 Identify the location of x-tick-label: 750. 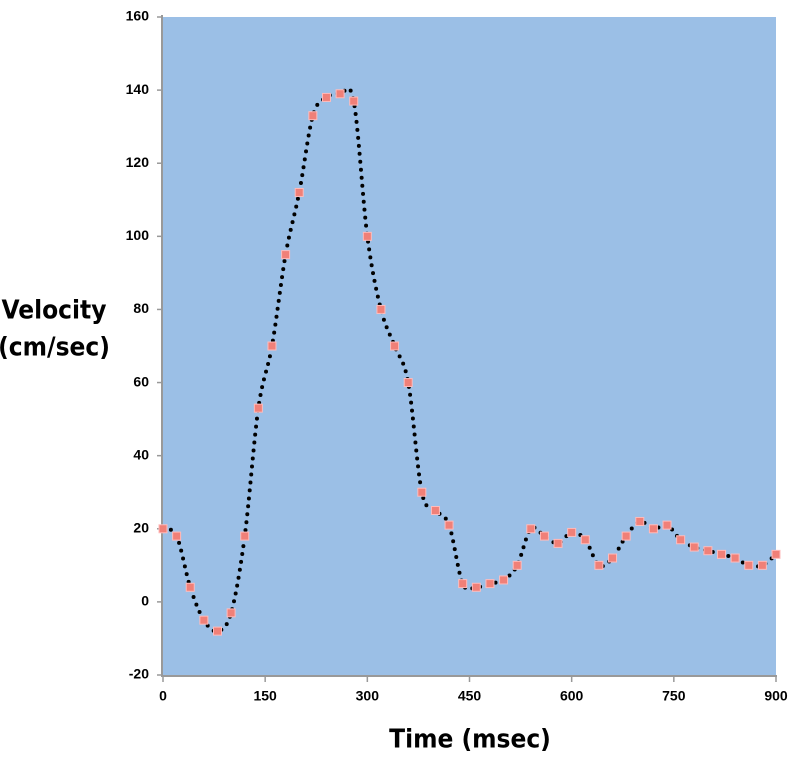
(674, 696).